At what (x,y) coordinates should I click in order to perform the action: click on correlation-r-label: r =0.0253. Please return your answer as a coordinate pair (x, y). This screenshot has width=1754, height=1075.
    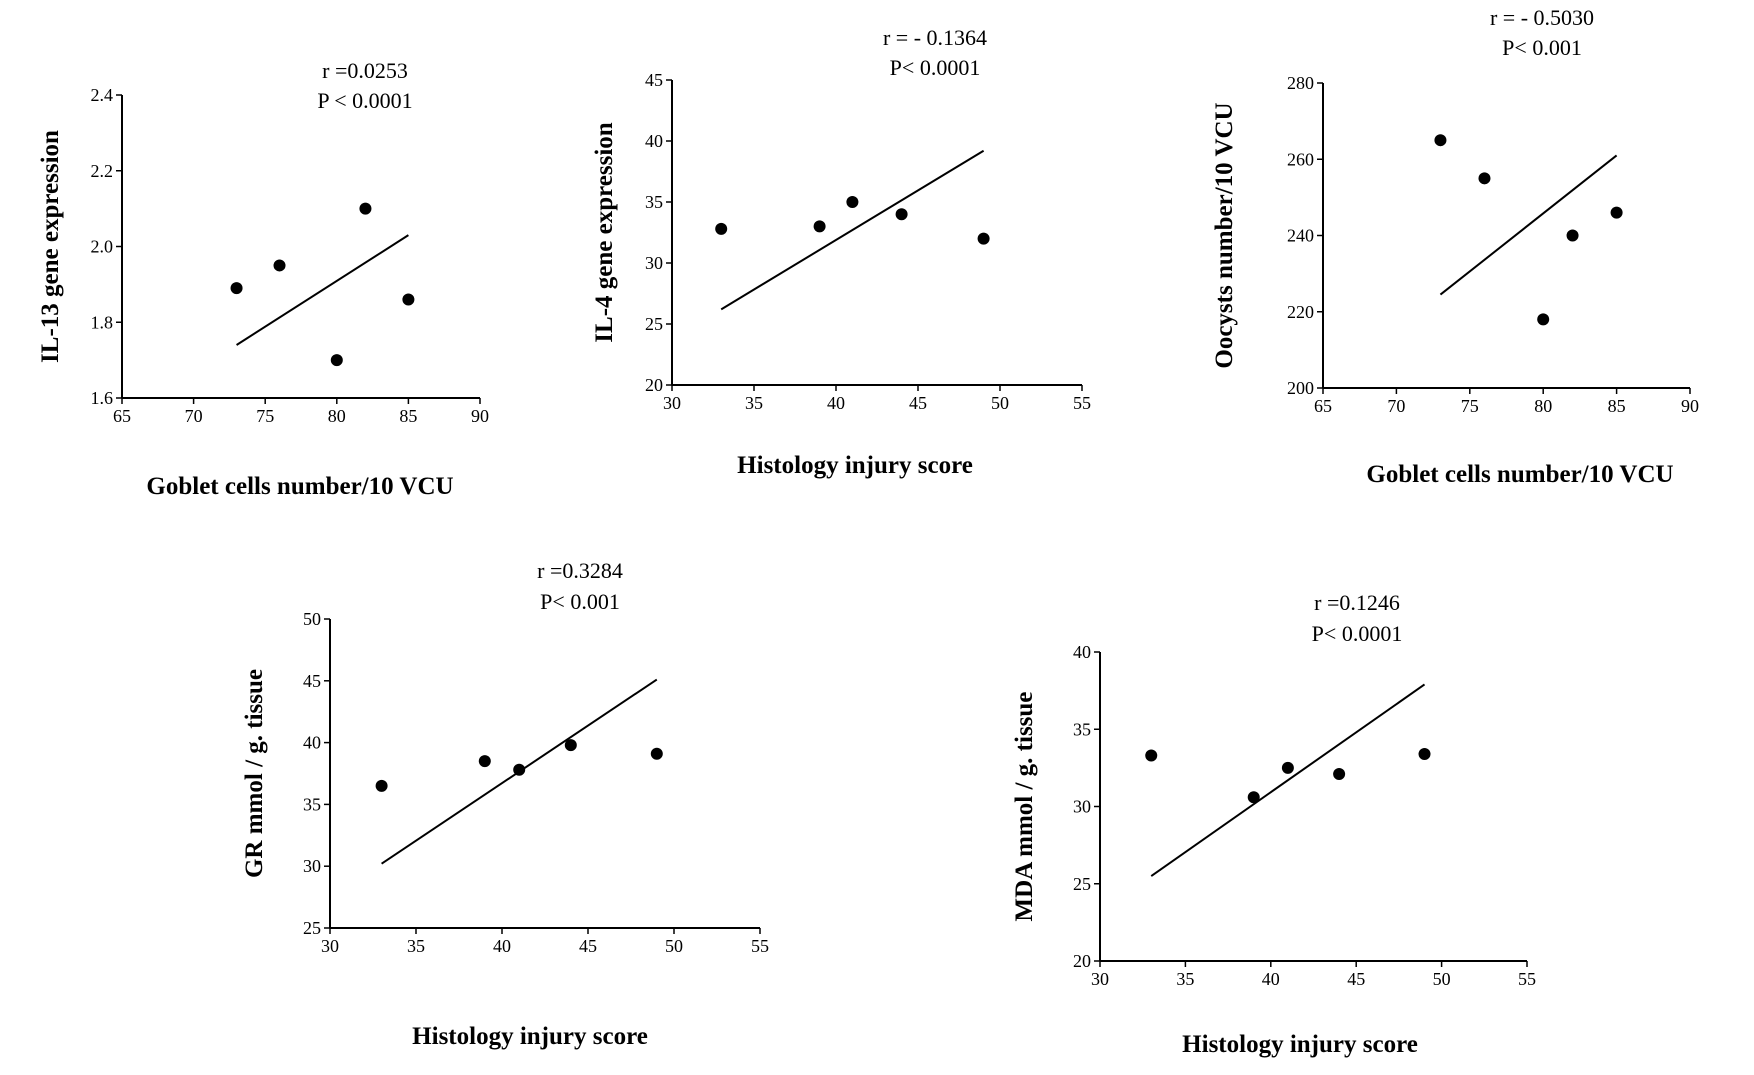
    Looking at the image, I should click on (365, 70).